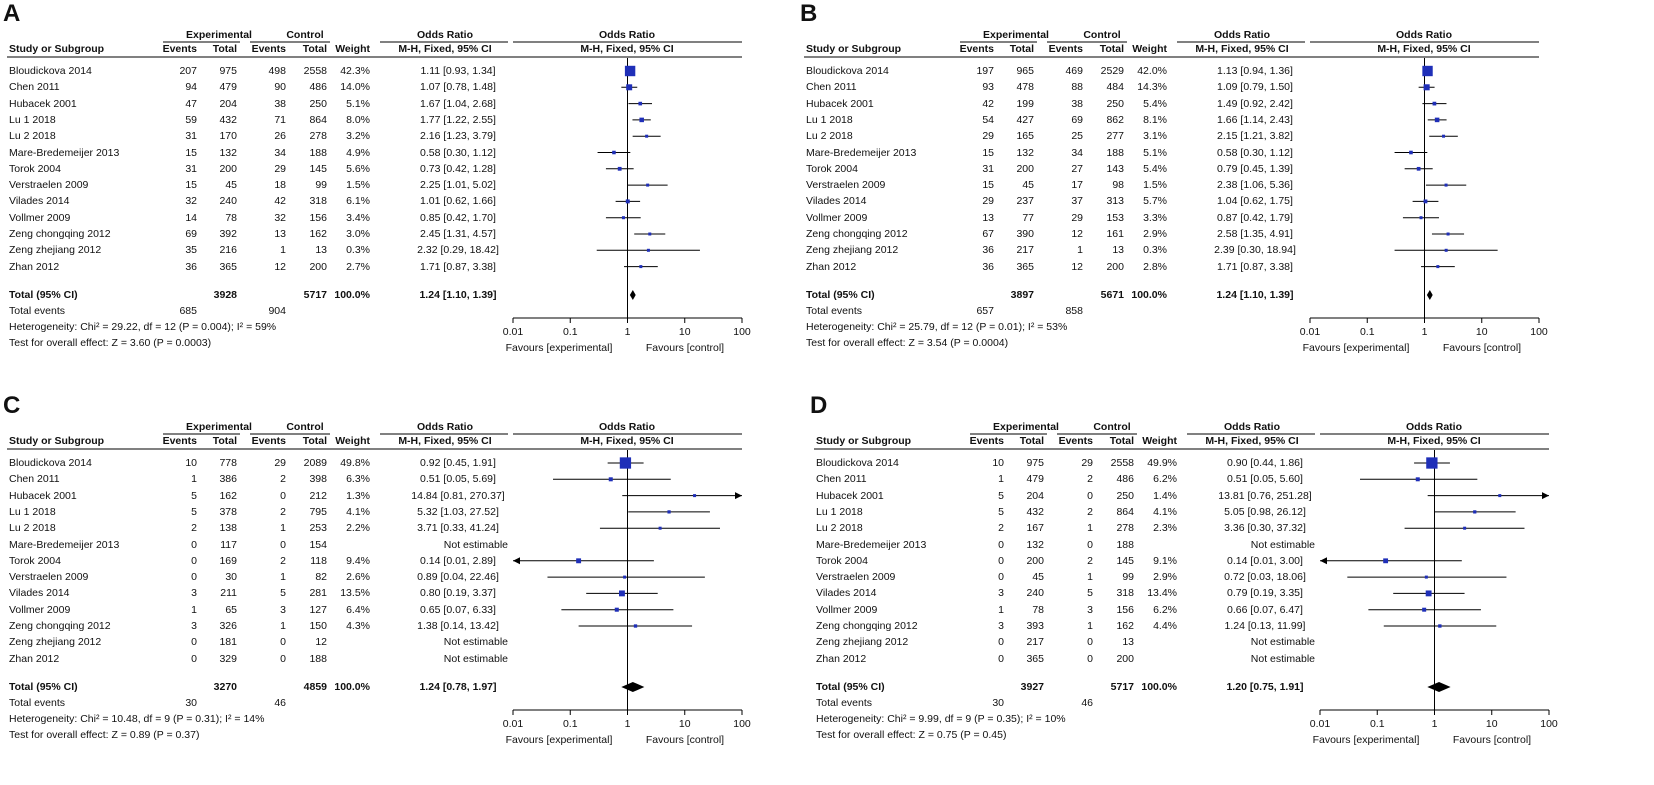 The image size is (1654, 785). What do you see at coordinates (35, 560) in the screenshot?
I see `study-name: Torok 2004` at bounding box center [35, 560].